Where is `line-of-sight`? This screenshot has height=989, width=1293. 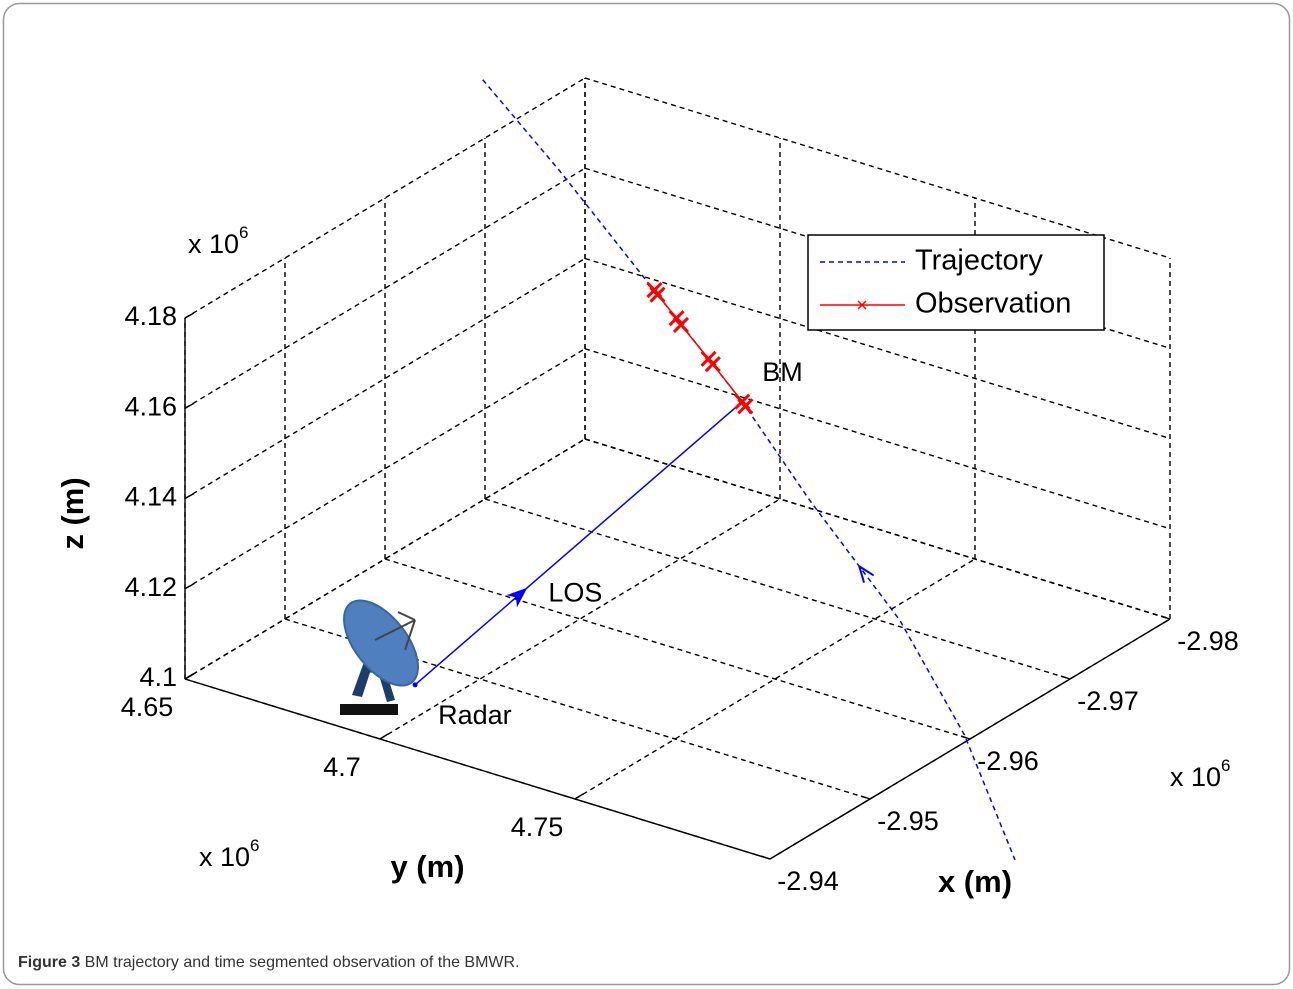 line-of-sight is located at coordinates (578, 543).